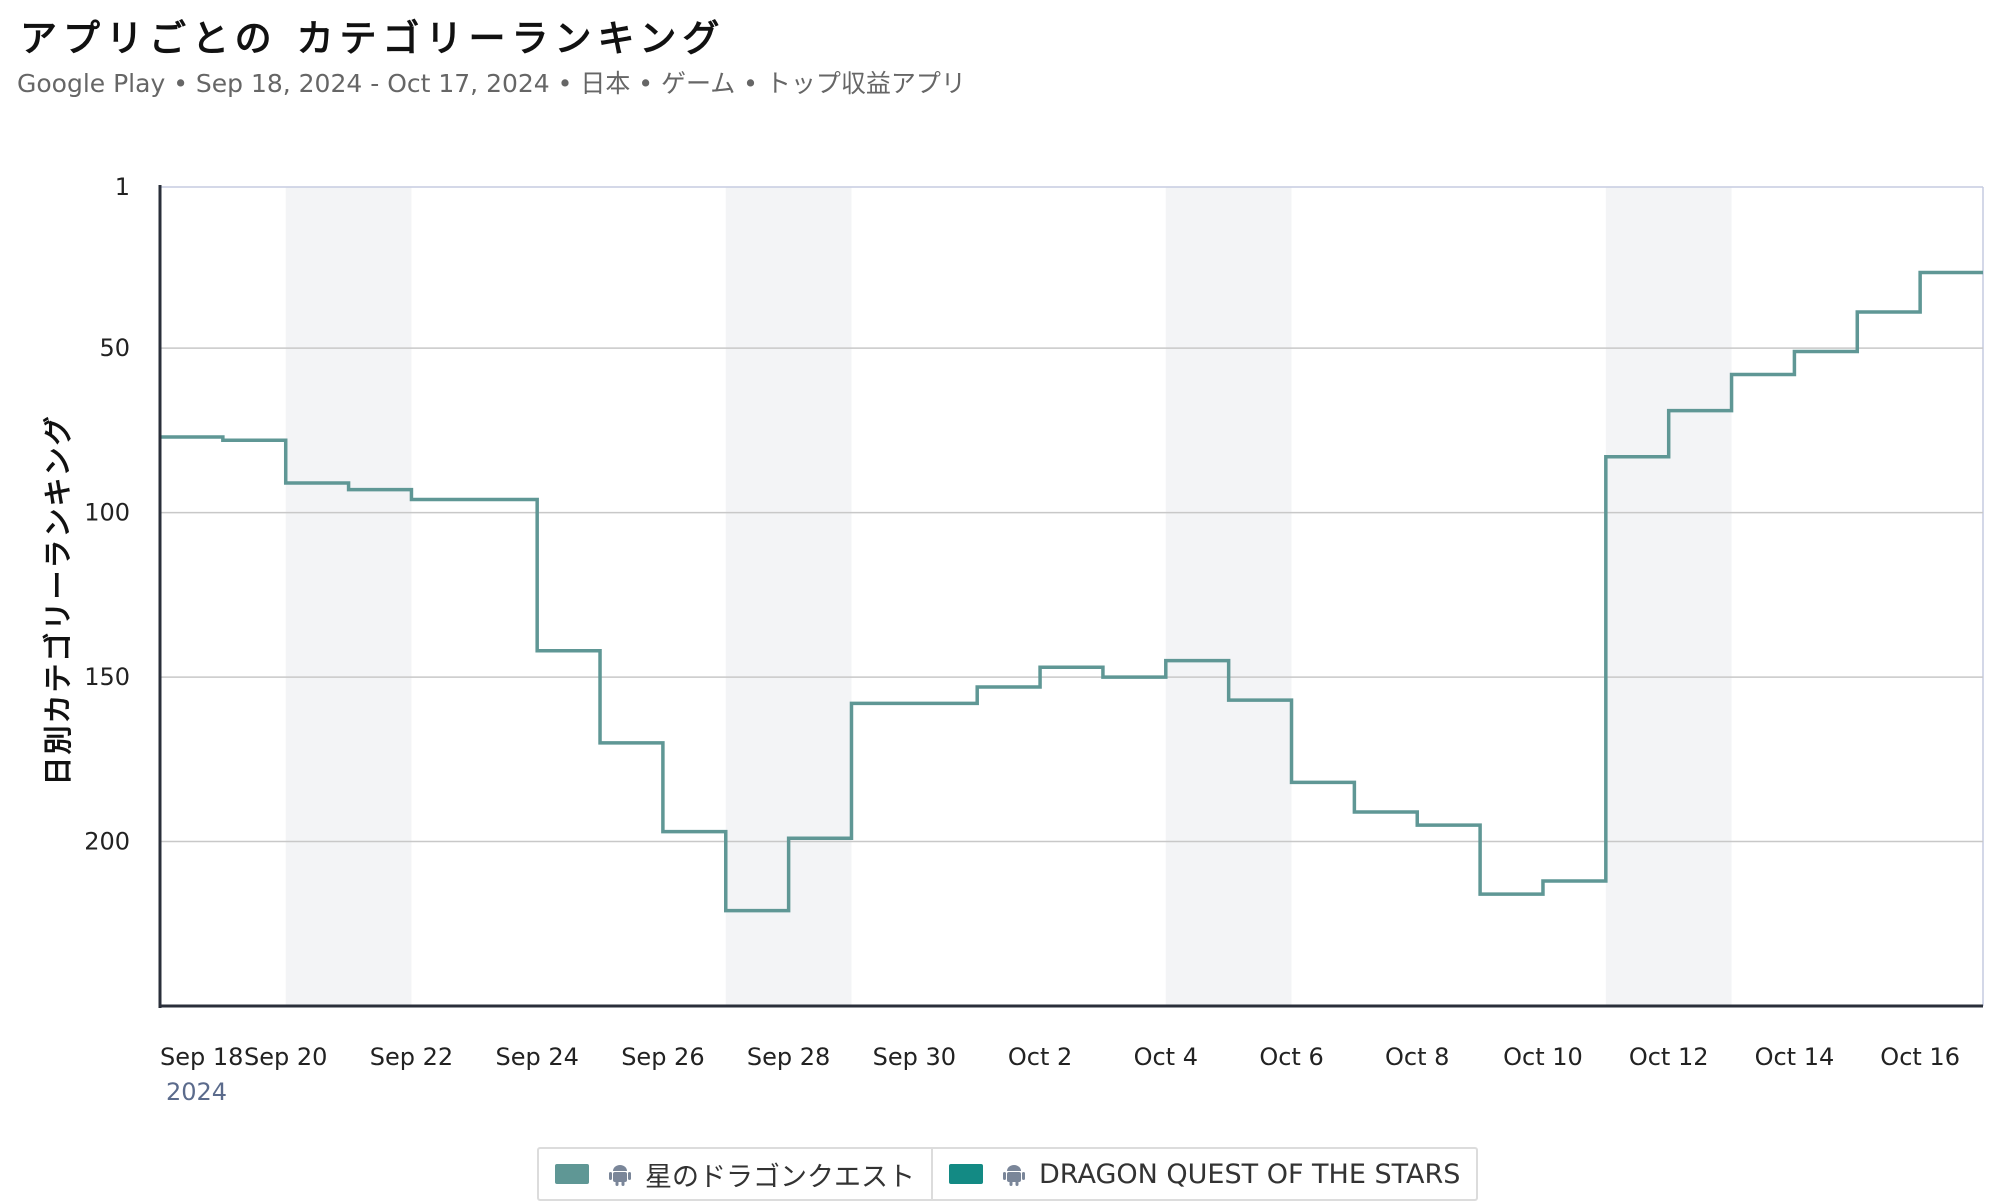 The image size is (2000, 1201). Describe the element at coordinates (536, 1057) in the screenshot. I see `x-tick-label: Sep 24` at that location.